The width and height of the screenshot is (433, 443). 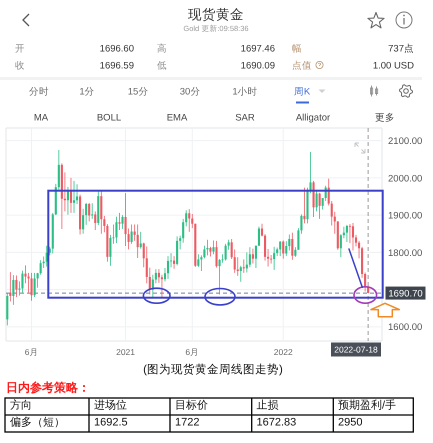 What do you see at coordinates (350, 422) in the screenshot?
I see `text: 2950` at bounding box center [350, 422].